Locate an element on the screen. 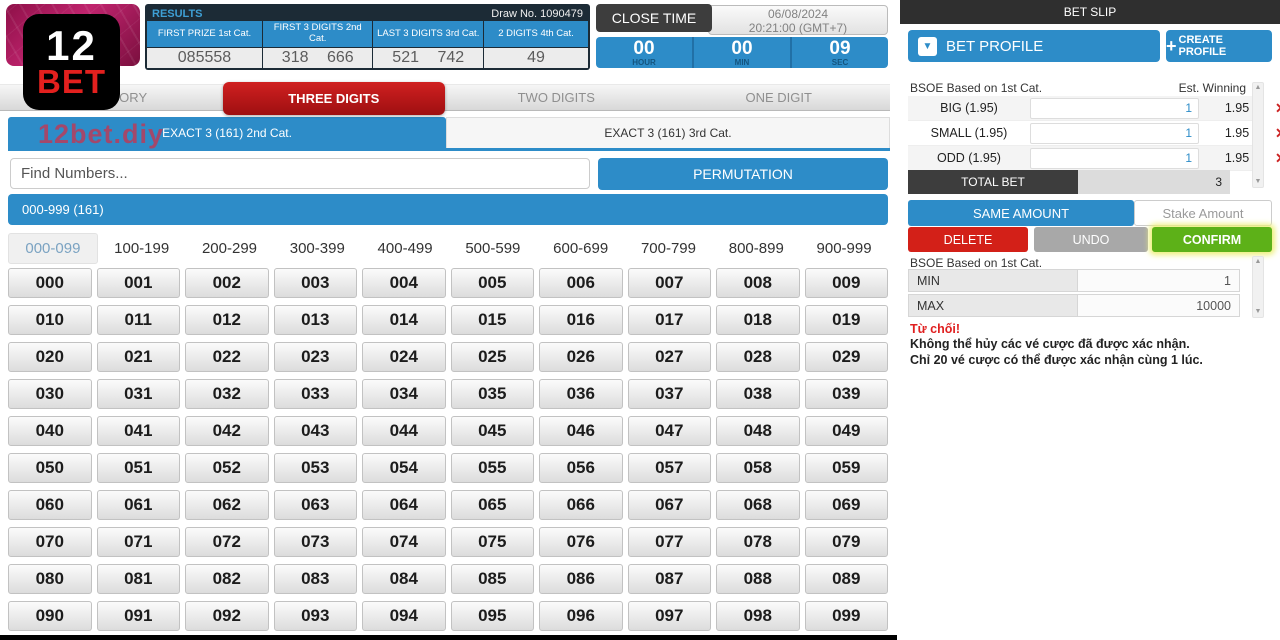  number-cell: 023 is located at coordinates (315, 357).